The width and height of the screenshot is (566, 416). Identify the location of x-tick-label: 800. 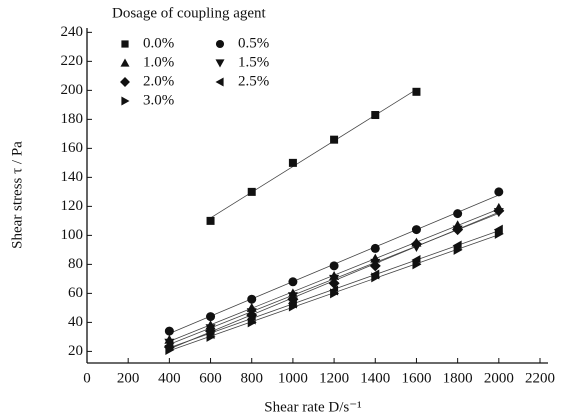
(251, 378).